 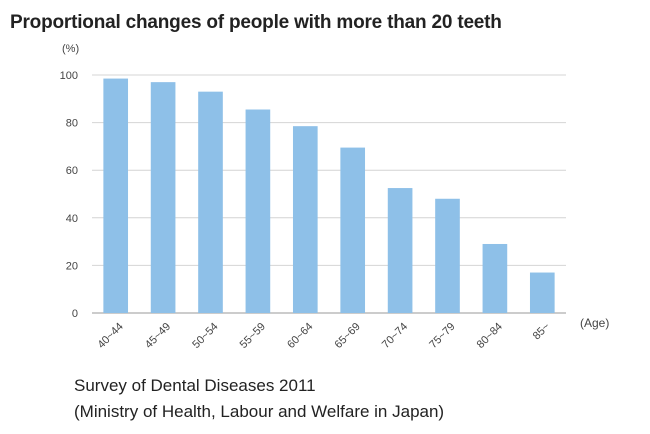 I want to click on bar-85~, so click(x=542, y=292).